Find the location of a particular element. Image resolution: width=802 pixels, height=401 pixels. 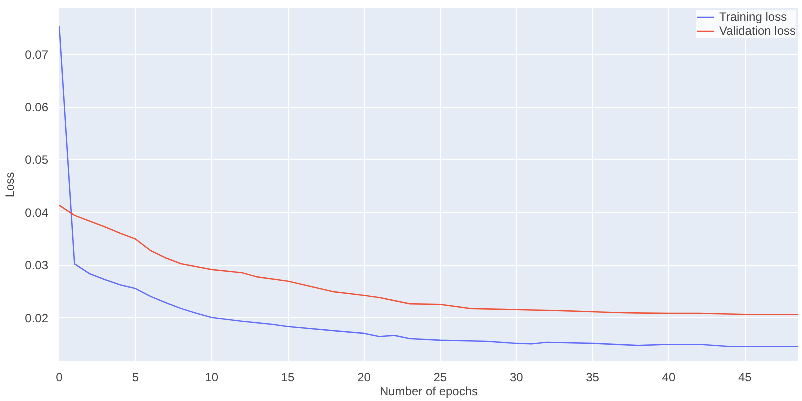

legend-label: Training loss is located at coordinates (754, 17).